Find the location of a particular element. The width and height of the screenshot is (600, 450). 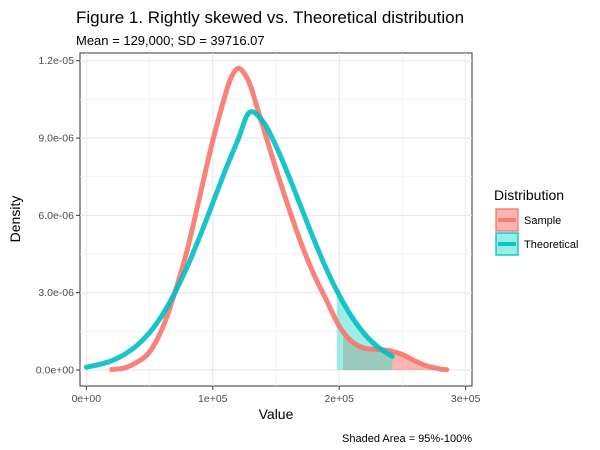

x-axis-ticks: 0e+00 1e+05 2e+05 3e+05 is located at coordinates (276, 395).